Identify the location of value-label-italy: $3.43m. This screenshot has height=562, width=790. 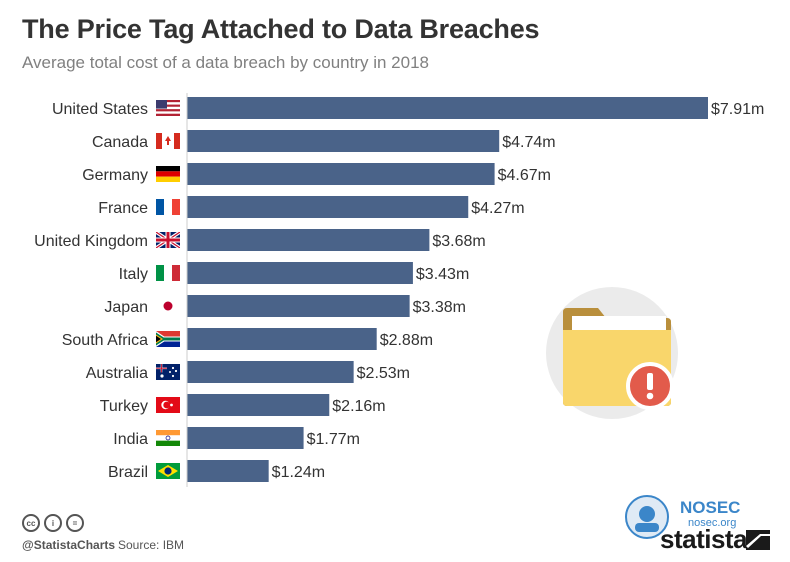
(442, 274).